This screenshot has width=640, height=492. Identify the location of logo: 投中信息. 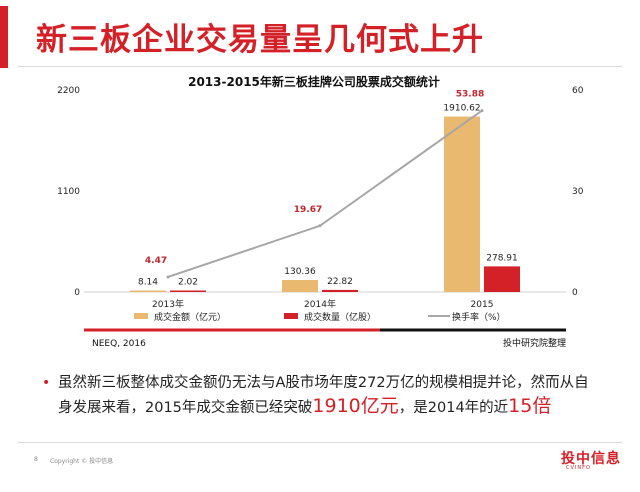
(591, 459).